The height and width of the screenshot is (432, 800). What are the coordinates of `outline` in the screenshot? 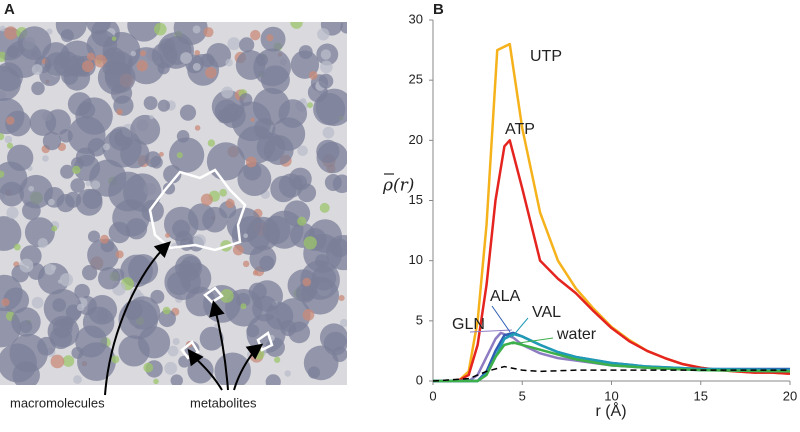 It's located at (213, 295).